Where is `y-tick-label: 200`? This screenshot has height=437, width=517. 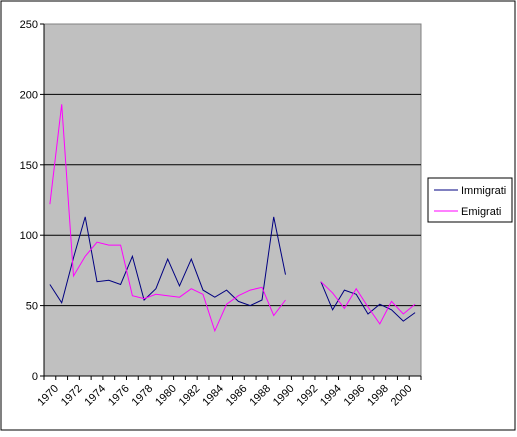 y-tick-label: 200 is located at coordinates (29, 95).